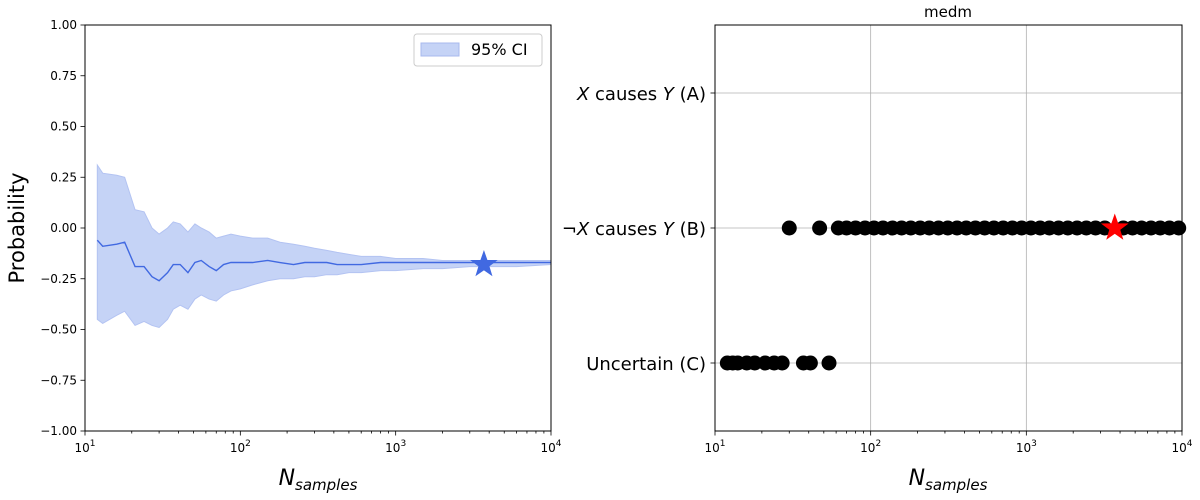 The width and height of the screenshot is (1200, 500). Describe the element at coordinates (634, 229) in the screenshot. I see `category-label: ¬X causes Y (B)` at that location.